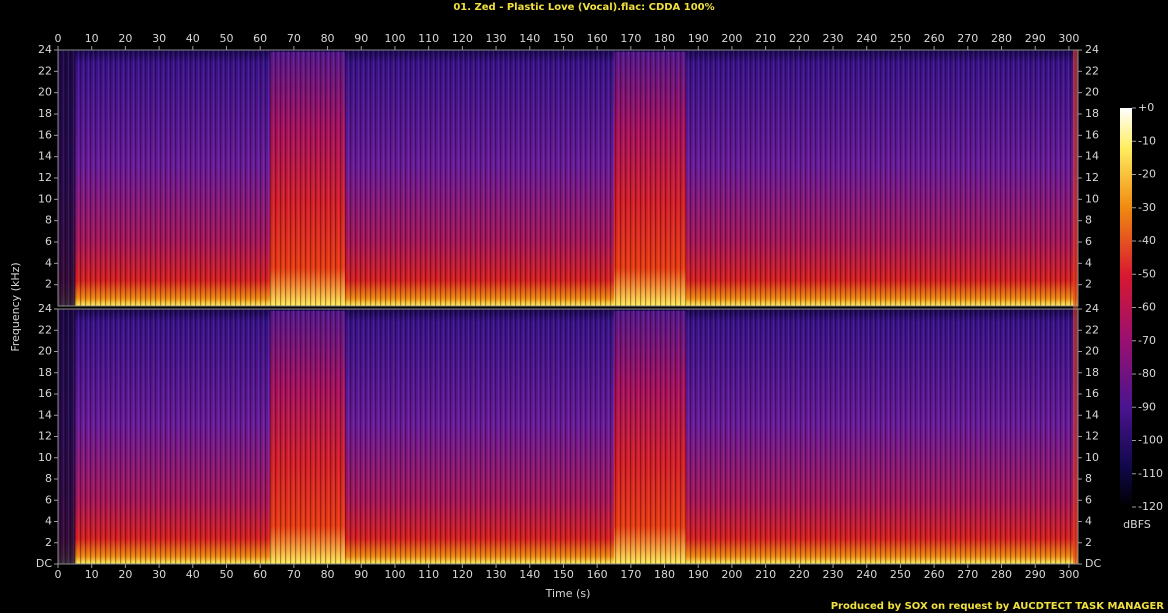  What do you see at coordinates (1035, 38) in the screenshot?
I see `x-tick-label: 290` at bounding box center [1035, 38].